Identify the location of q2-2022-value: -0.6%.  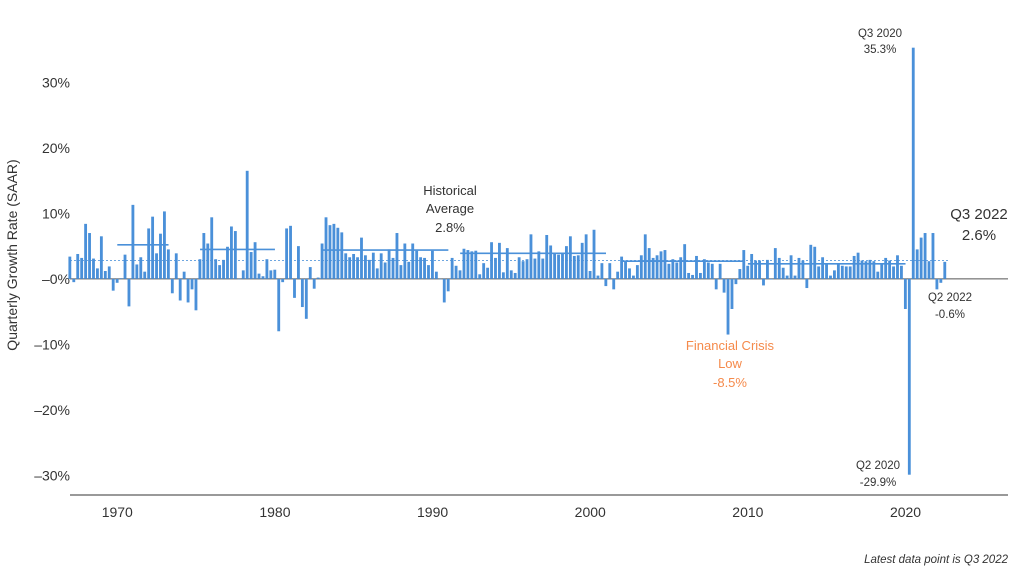
(950, 315).